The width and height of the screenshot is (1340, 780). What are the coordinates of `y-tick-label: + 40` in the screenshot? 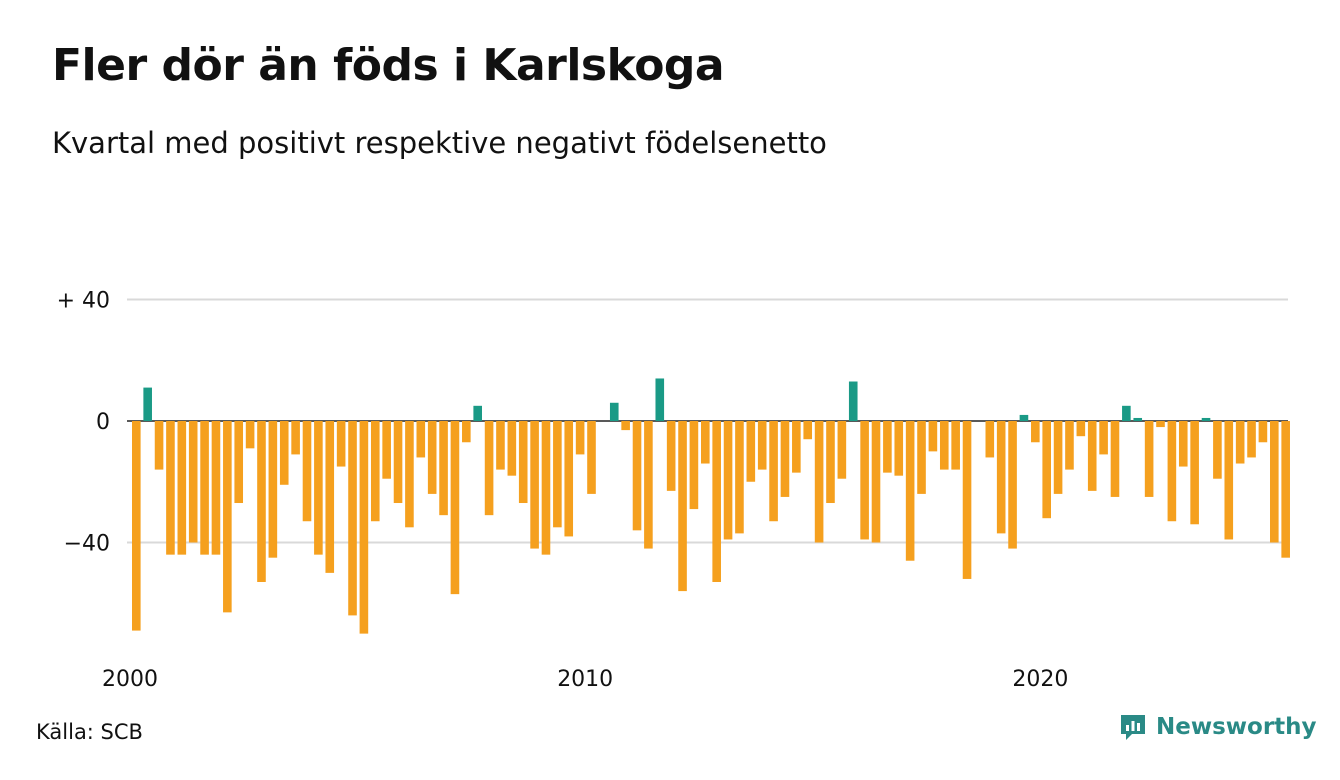 It's located at (83, 301).